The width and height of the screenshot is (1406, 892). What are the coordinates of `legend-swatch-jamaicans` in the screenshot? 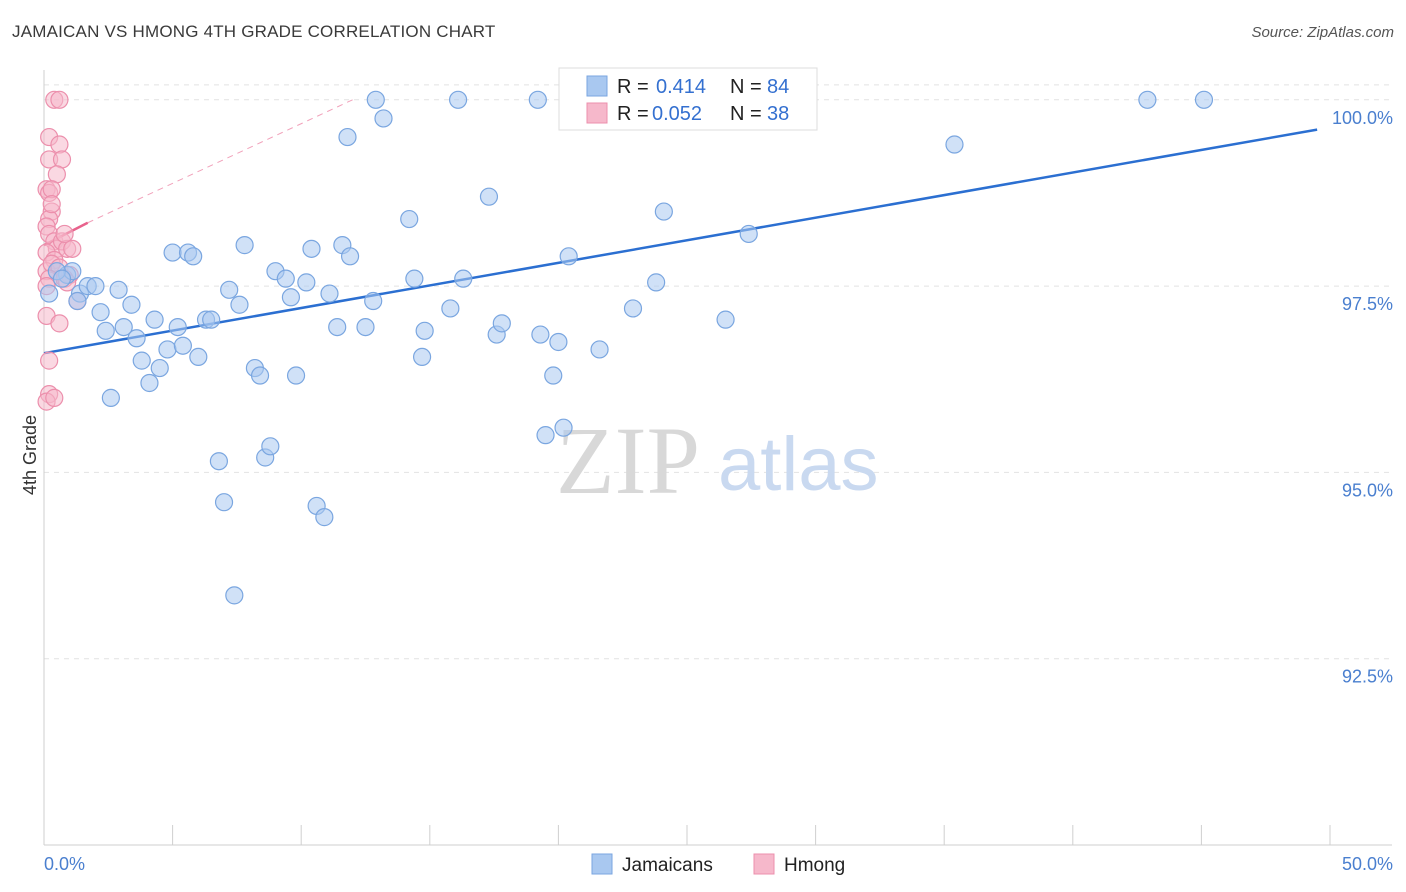 It's located at (597, 86).